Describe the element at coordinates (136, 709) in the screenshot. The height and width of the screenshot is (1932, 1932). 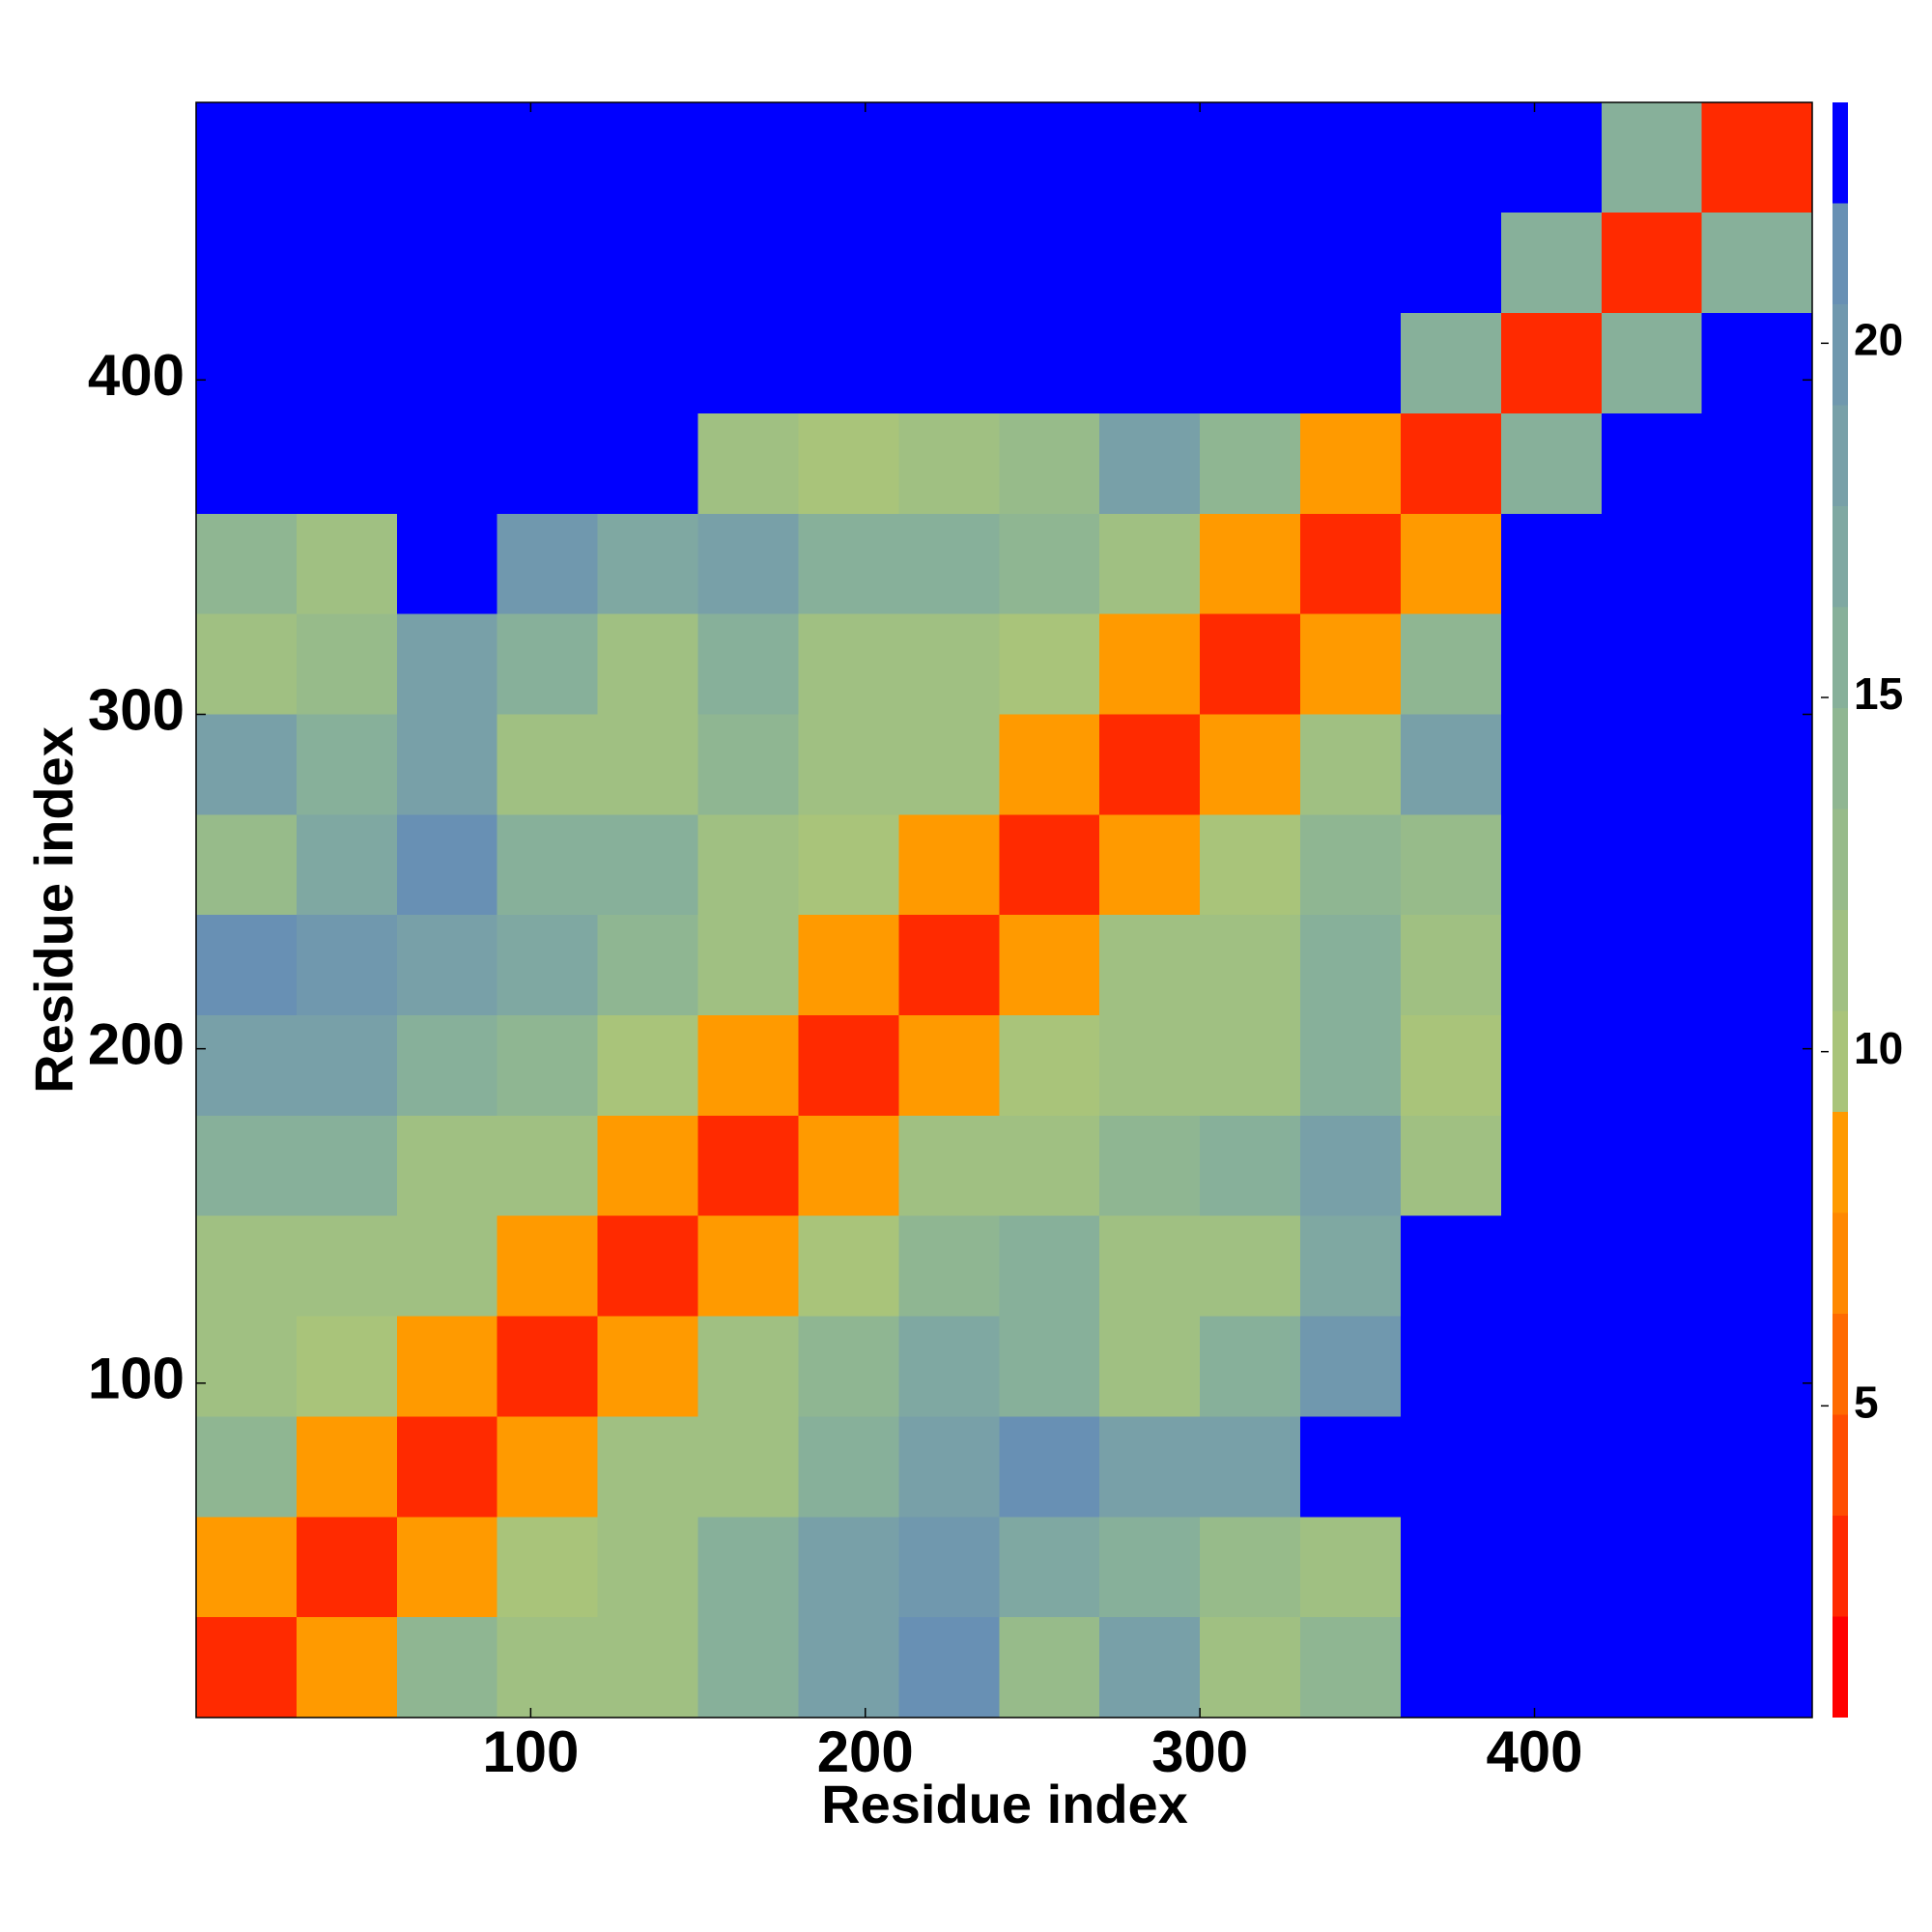
I see `y-tick-label: 300` at that location.